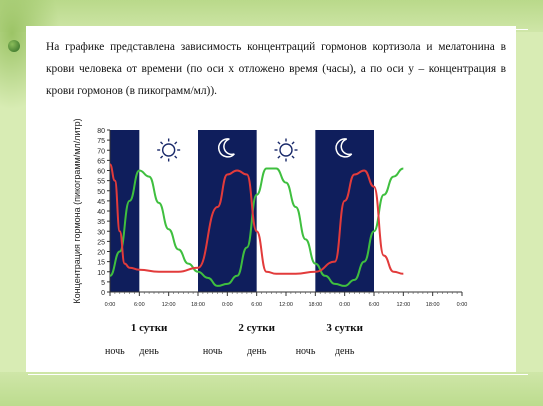 This screenshot has width=543, height=406. Describe the element at coordinates (149, 328) in the screenshot. I see `day-label: 1 сутки` at that location.